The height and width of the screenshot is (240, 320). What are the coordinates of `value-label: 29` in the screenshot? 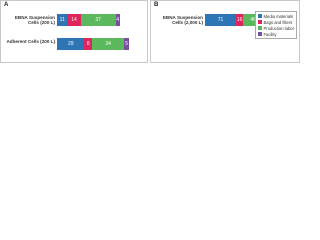 It's located at (70, 44).